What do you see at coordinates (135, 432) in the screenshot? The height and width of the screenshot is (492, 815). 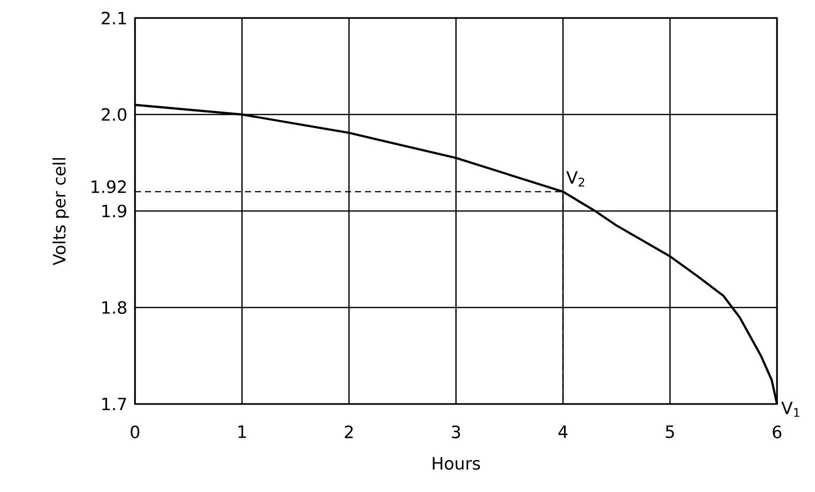 I see `x-tick-label: 0` at bounding box center [135, 432].